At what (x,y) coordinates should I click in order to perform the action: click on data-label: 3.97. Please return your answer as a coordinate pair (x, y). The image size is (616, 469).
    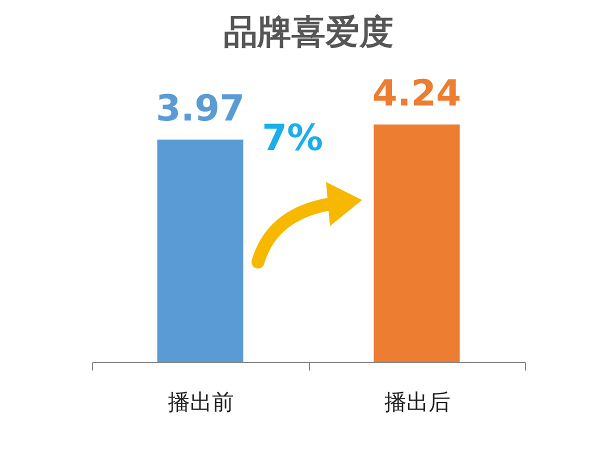
    Looking at the image, I should click on (200, 109).